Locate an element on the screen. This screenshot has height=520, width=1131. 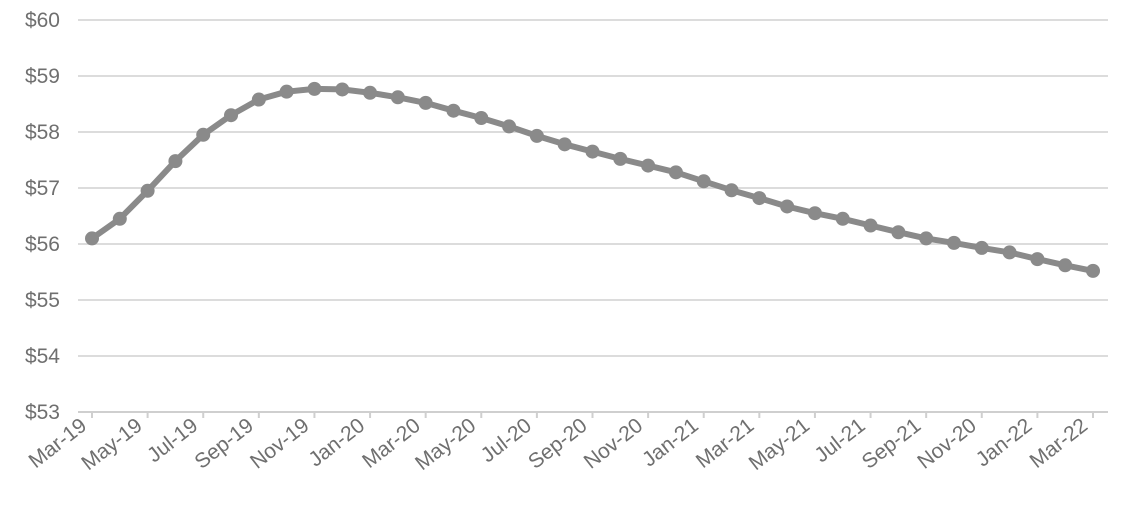
x-tick-label: Sep-21 is located at coordinates (892, 444).